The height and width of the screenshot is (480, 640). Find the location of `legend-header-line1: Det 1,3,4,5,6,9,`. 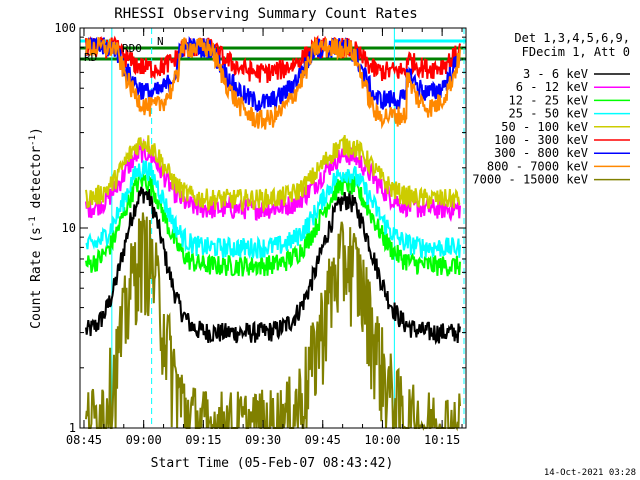

legend-header-line1: Det 1,3,4,5,6,9, is located at coordinates (572, 38).